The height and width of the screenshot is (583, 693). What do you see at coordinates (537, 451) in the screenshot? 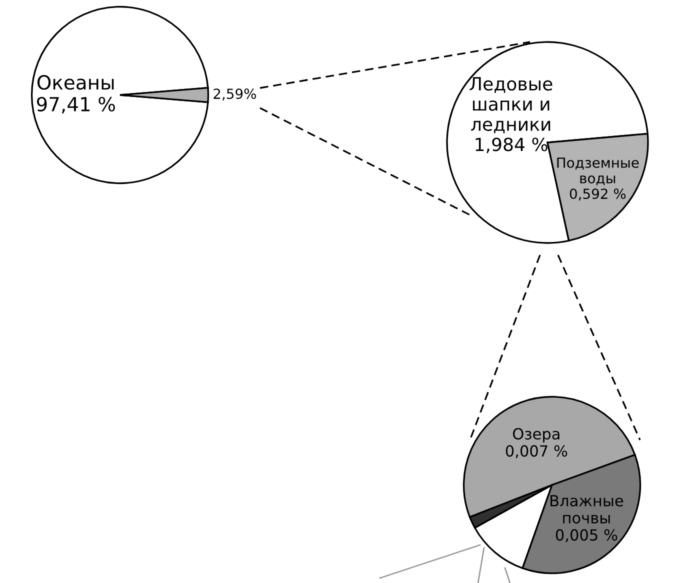
I see `data-label: 0,007 %` at bounding box center [537, 451].